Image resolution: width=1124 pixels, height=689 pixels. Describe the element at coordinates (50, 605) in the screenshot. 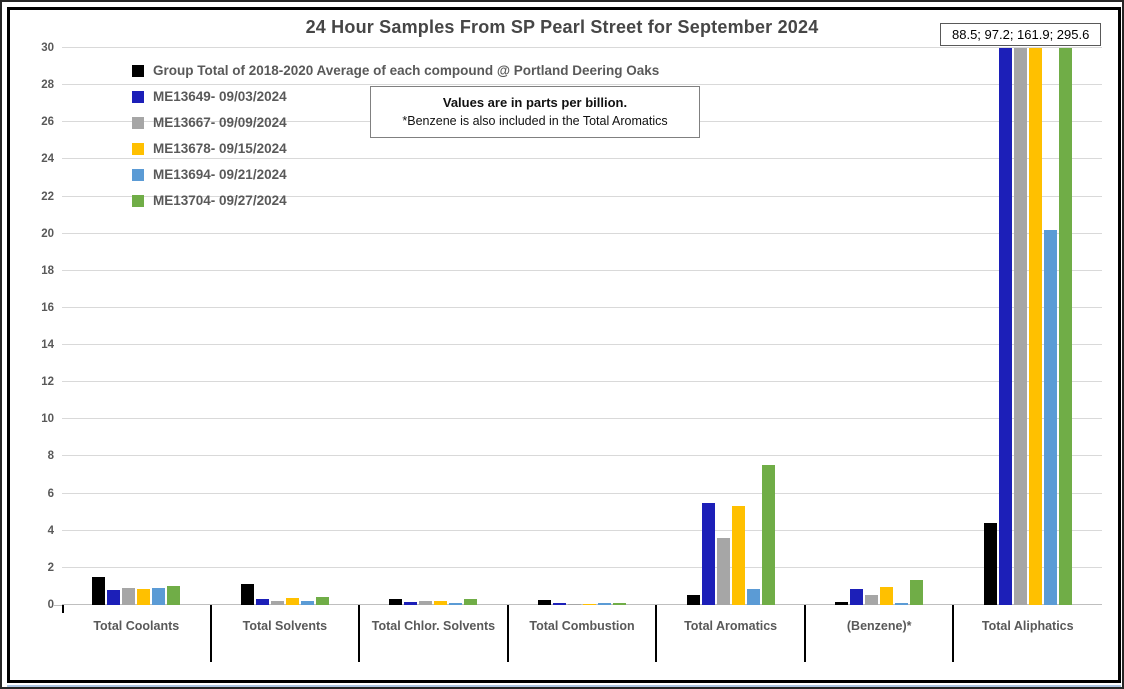

I see `y-axis-label: 0` at that location.